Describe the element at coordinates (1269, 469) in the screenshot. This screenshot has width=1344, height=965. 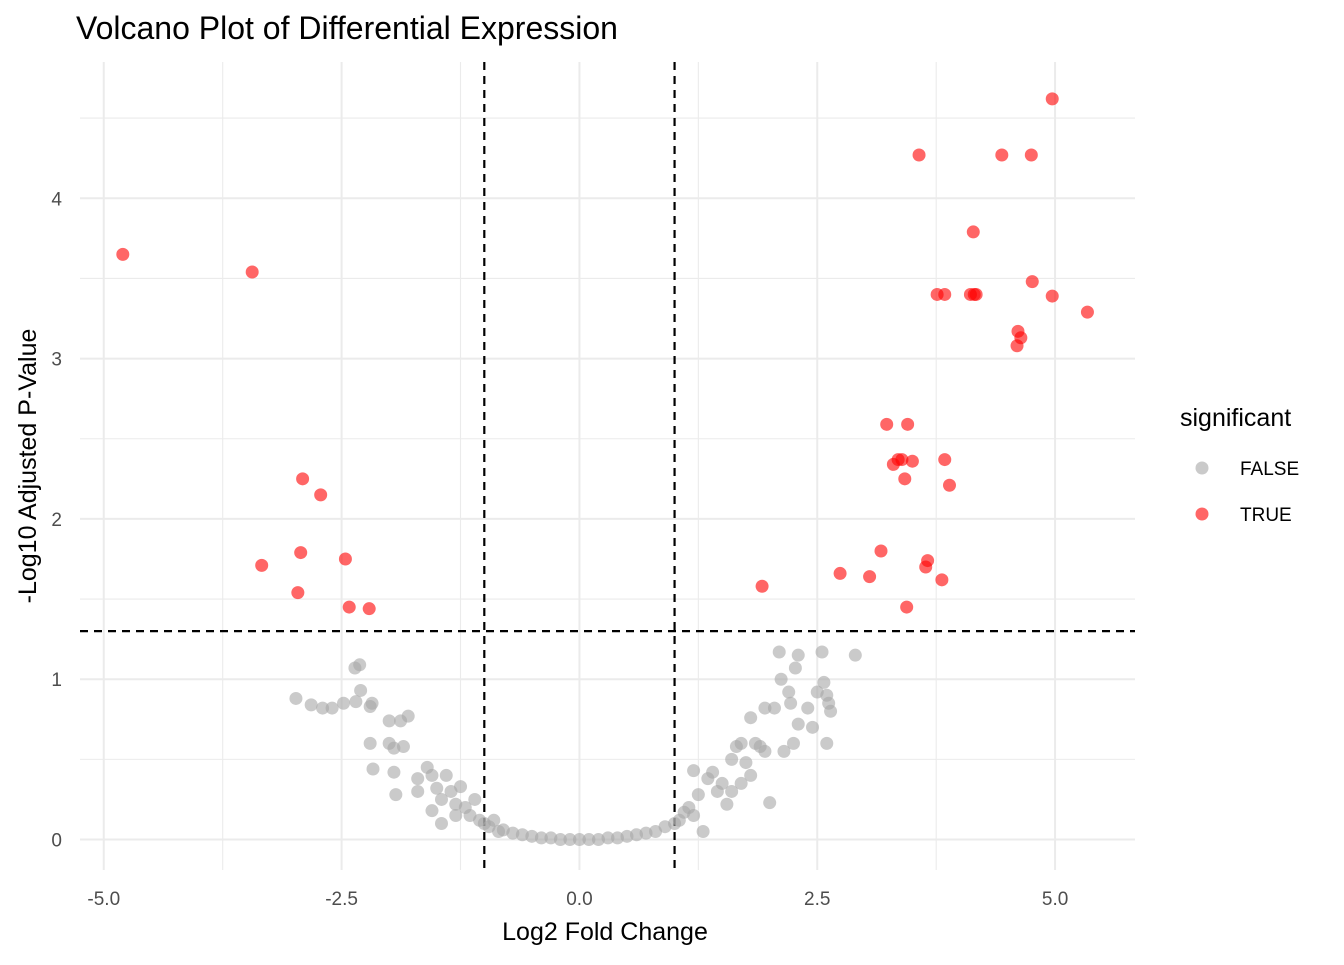
I see `legend-label-false: FALSE` at that location.